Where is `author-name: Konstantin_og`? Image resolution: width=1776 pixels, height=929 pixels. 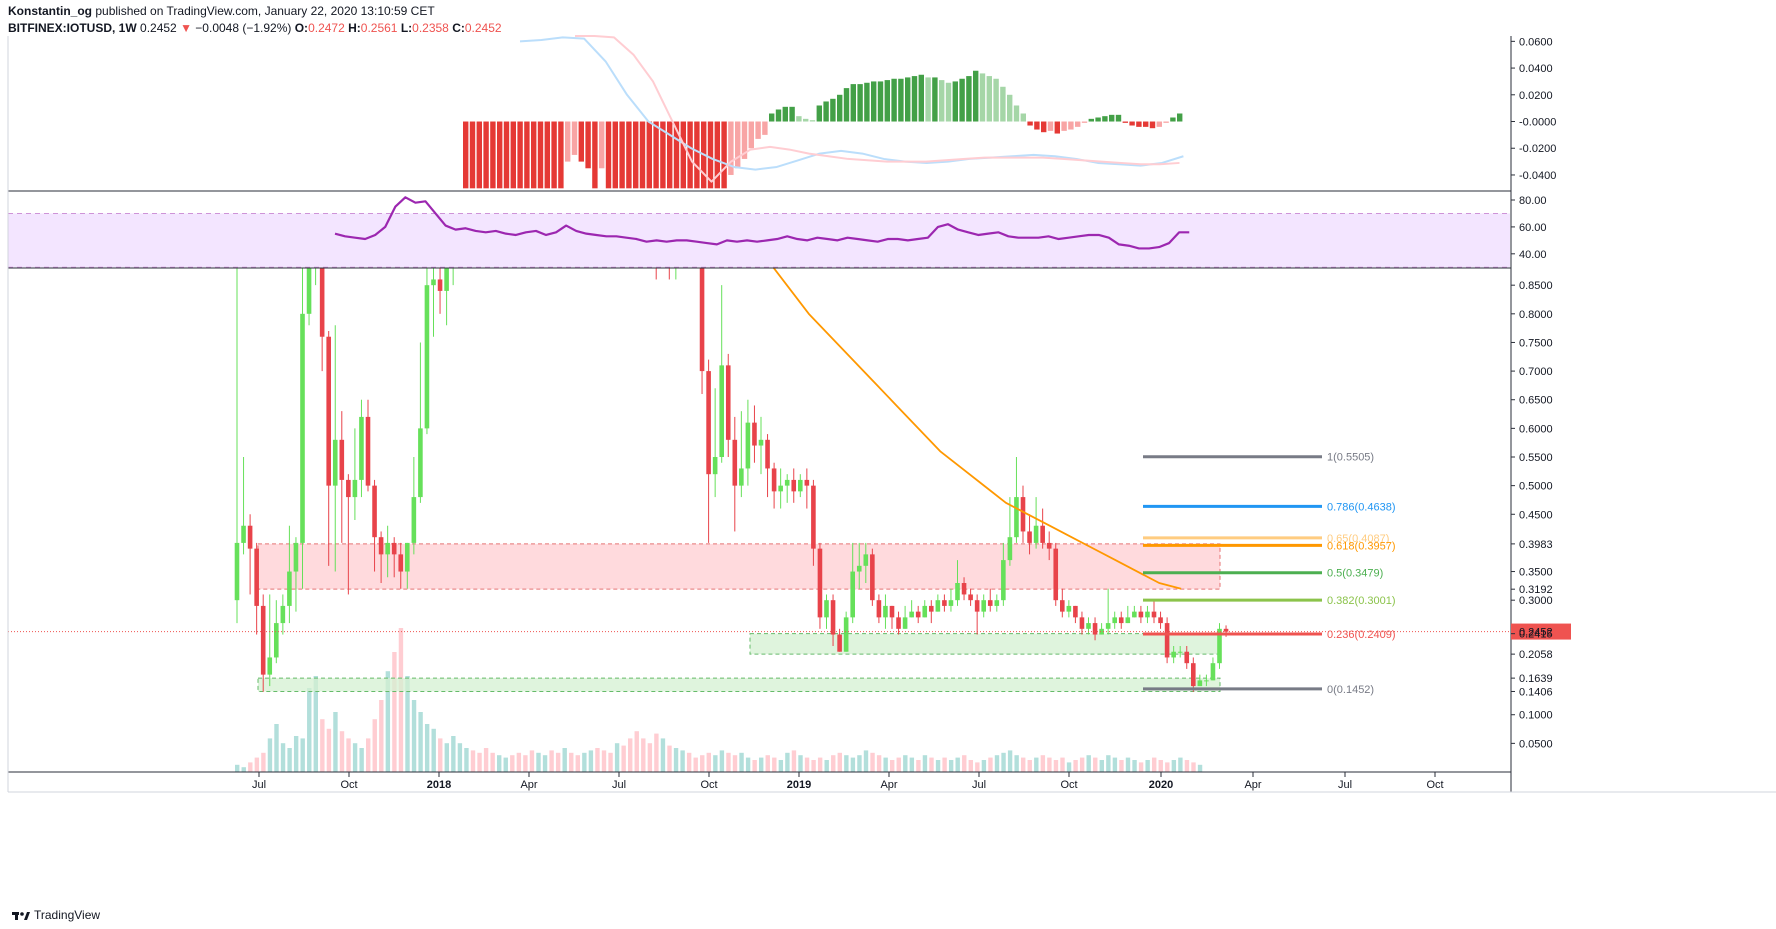 author-name: Konstantin_og is located at coordinates (50, 11).